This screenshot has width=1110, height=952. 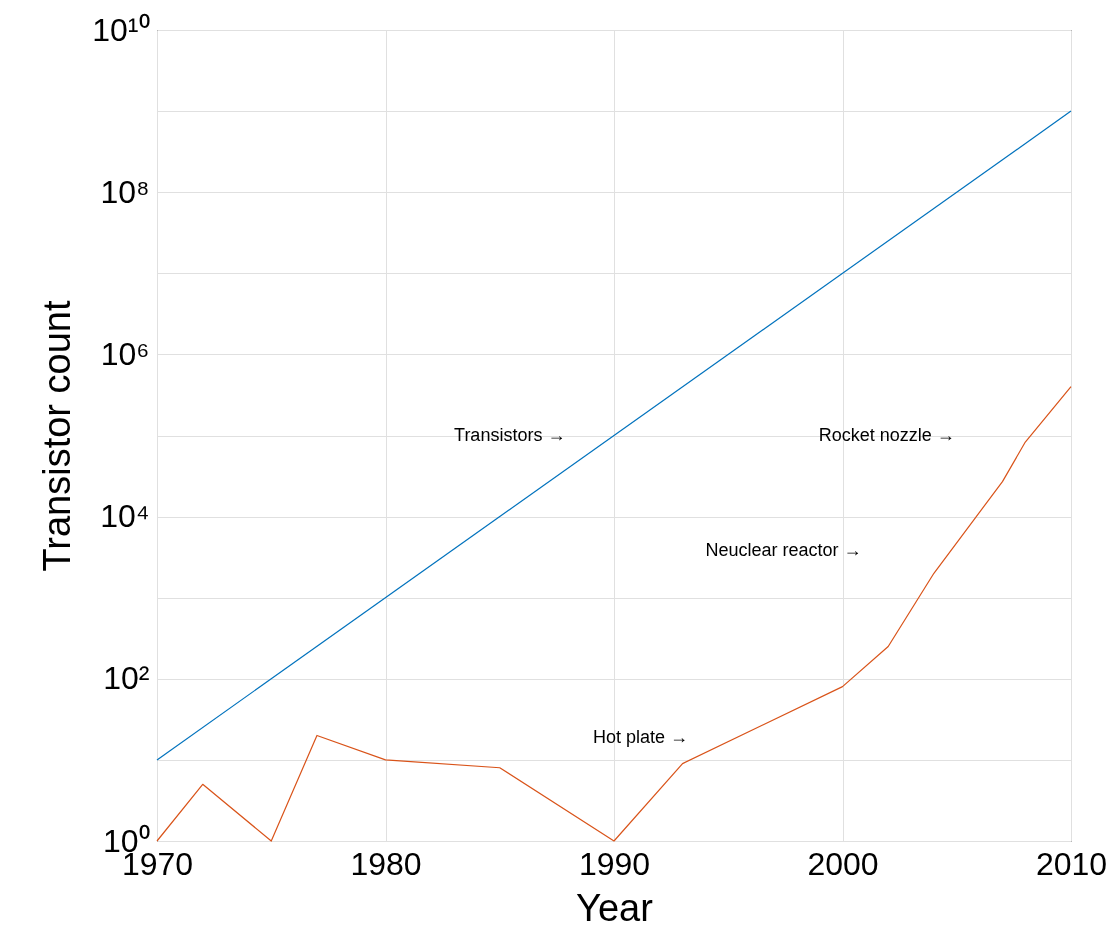 I want to click on x-tick-label: 2010, so click(x=1071, y=863).